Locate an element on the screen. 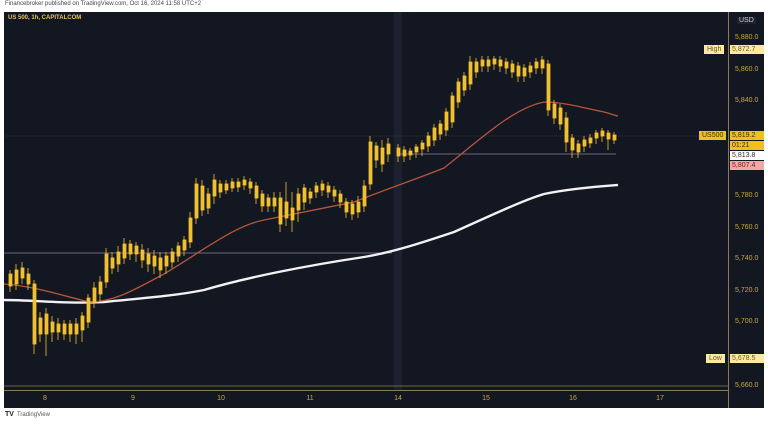 The image size is (768, 425). bar-countdown: 01:21 is located at coordinates (747, 145).